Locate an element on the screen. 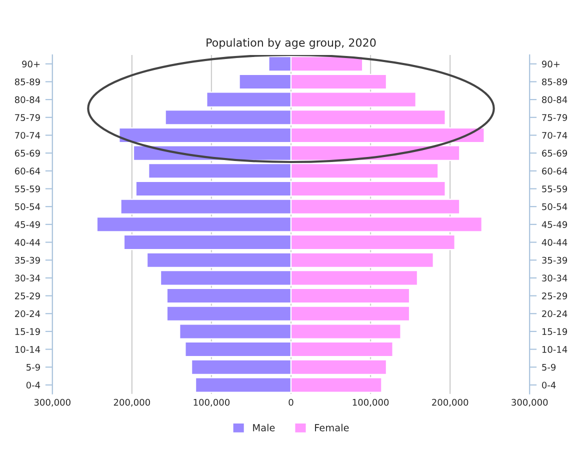  y-tick-label: 75-79 is located at coordinates (555, 117).